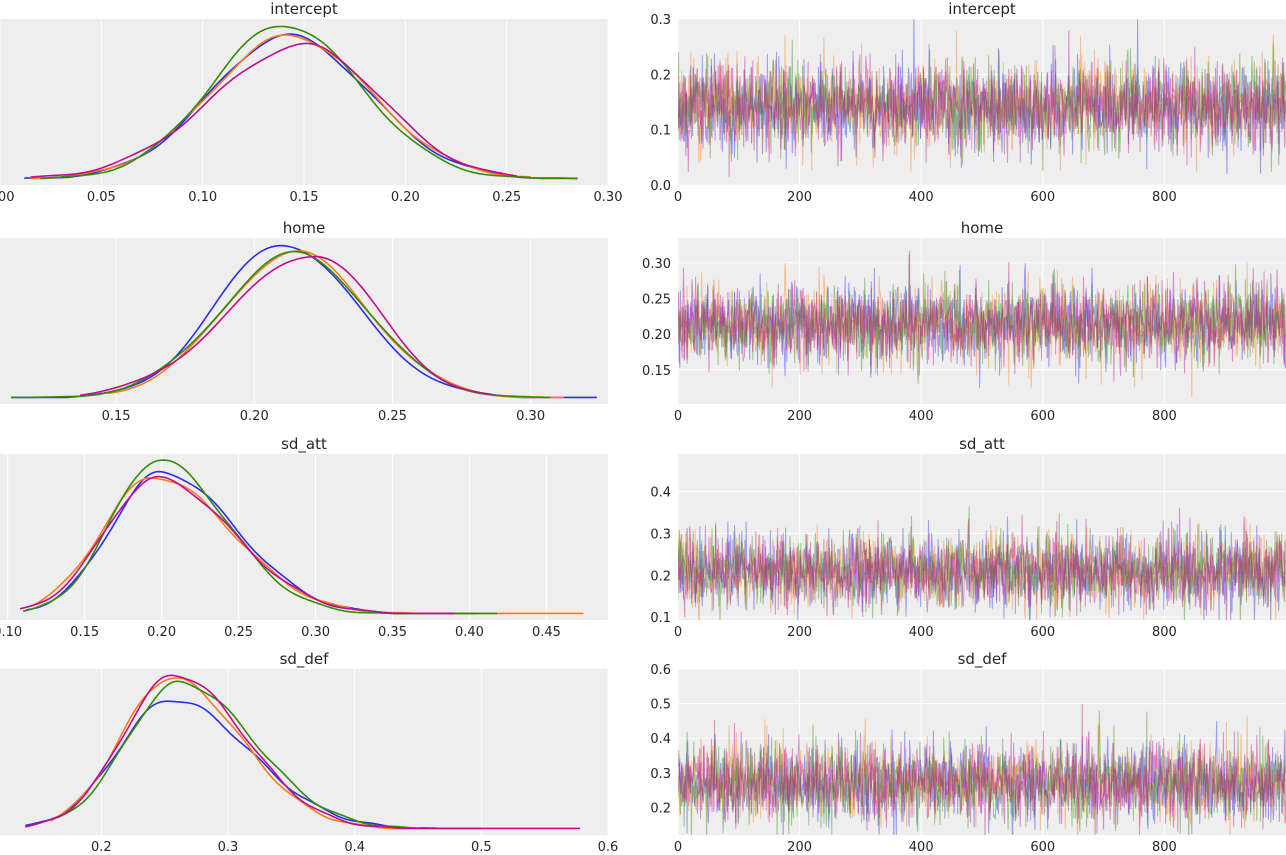 The image size is (1286, 855). Describe the element at coordinates (506, 197) in the screenshot. I see `intercept-kde-xtick-label: 0.25` at that location.